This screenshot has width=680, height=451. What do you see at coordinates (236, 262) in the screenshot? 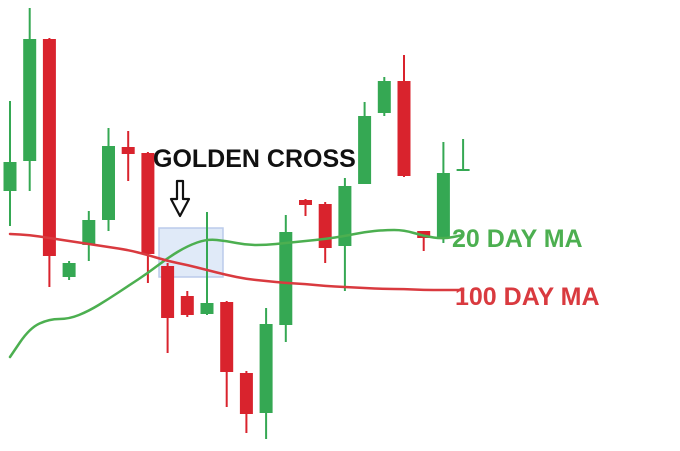
I see `ma100-line` at bounding box center [236, 262].